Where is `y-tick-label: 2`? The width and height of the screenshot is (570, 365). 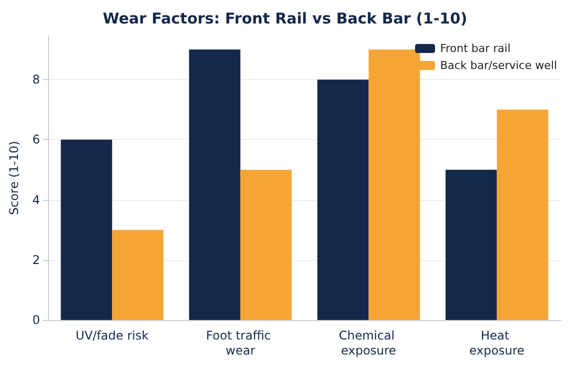 y-tick-label: 2 is located at coordinates (36, 259).